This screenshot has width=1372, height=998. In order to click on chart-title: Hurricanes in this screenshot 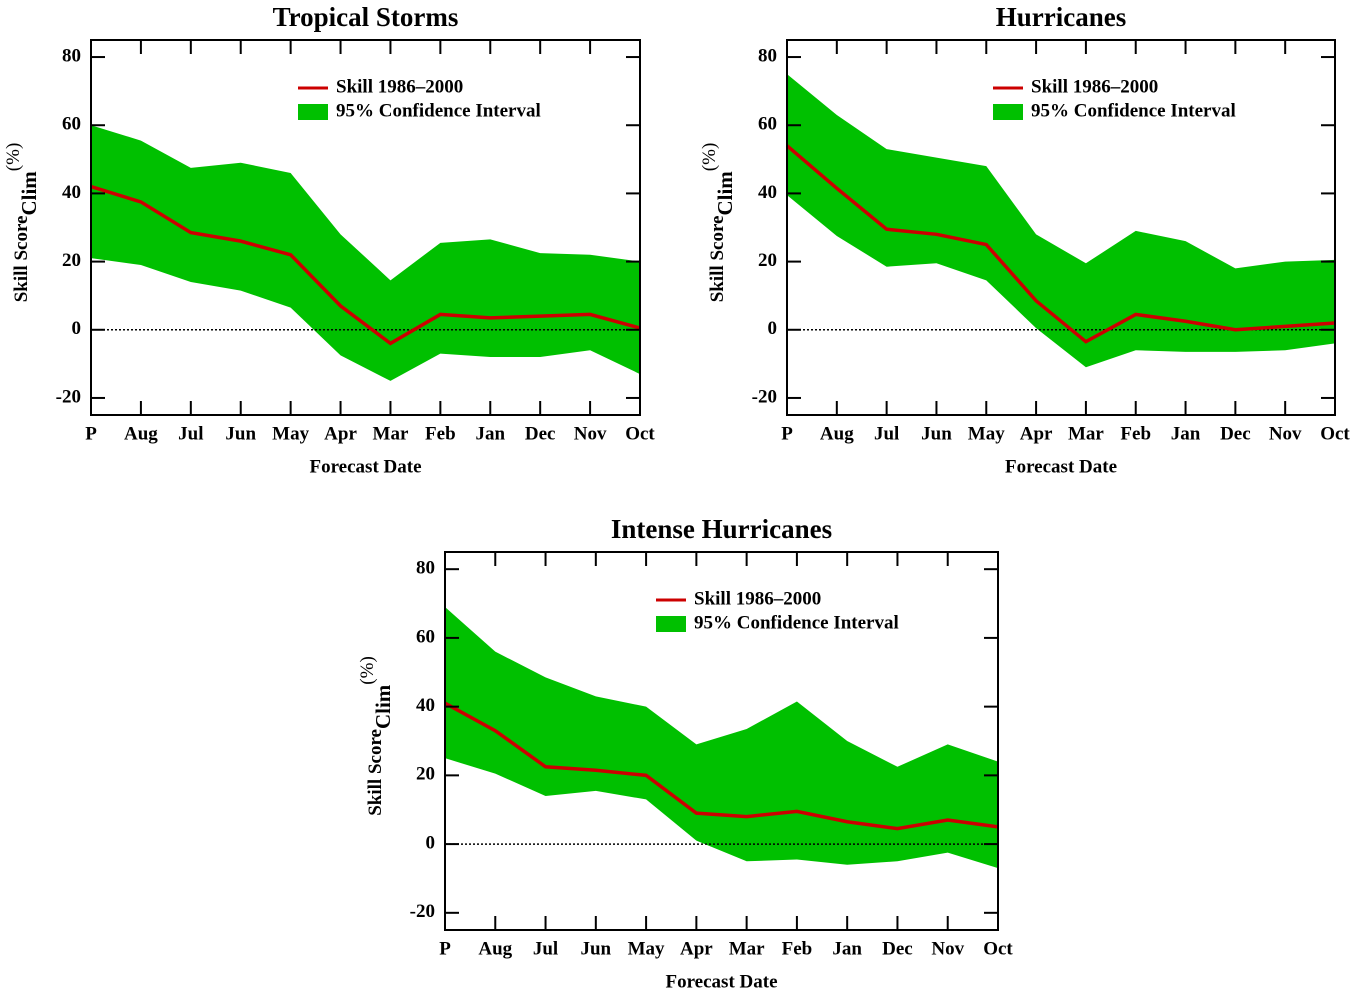, I will do `click(1061, 17)`.